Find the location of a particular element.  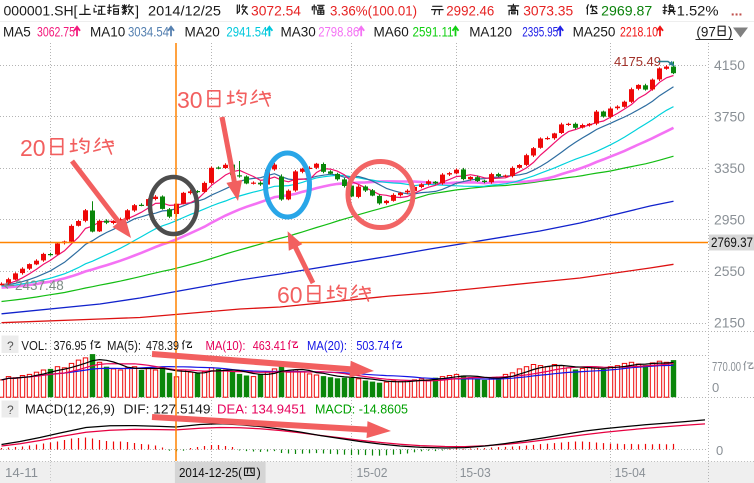

svg-text: 503.74 is located at coordinates (372, 346).